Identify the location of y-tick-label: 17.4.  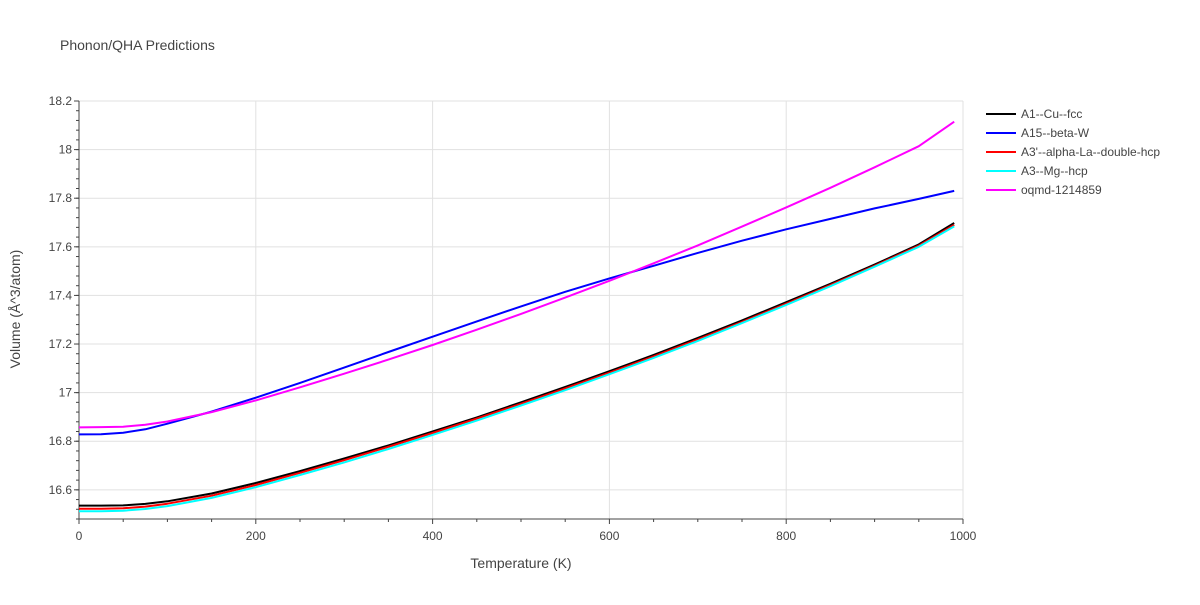
(61, 295).